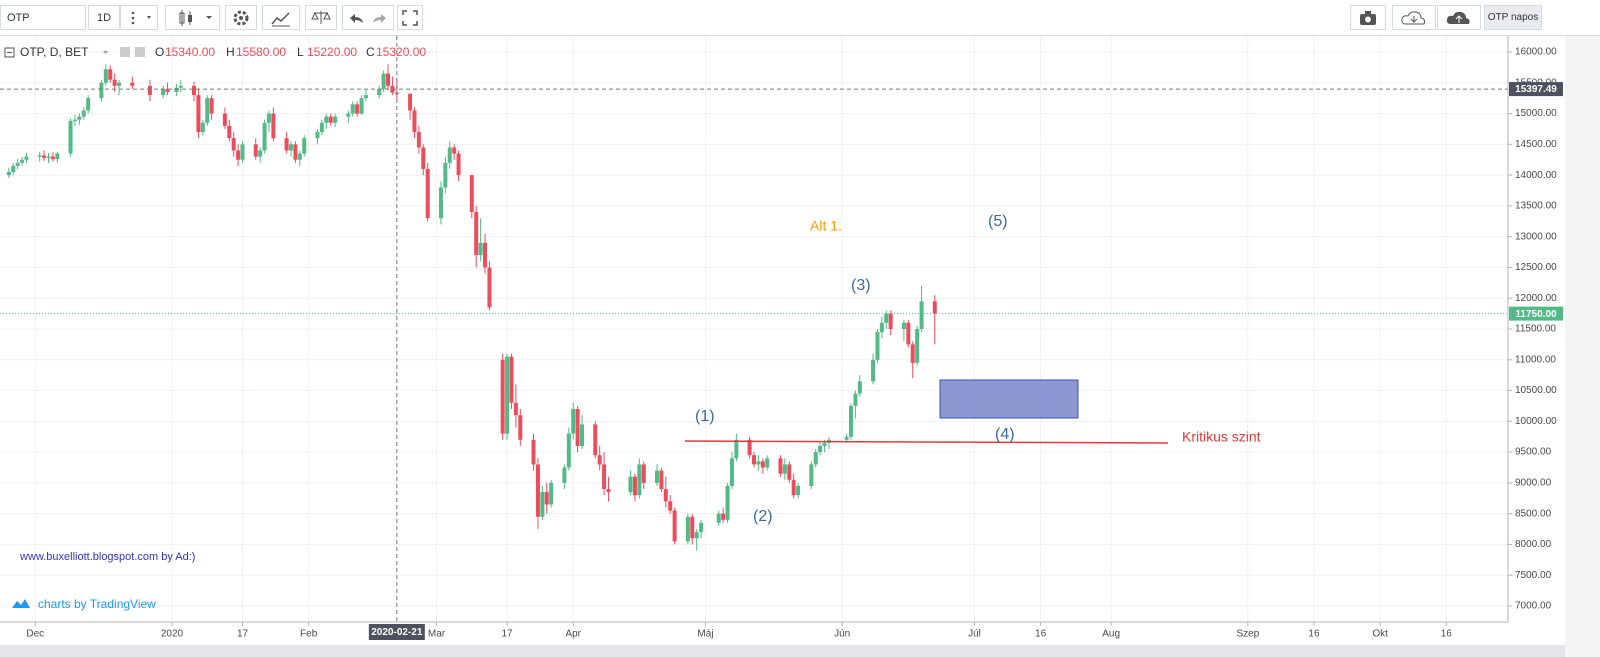  I want to click on last-price-label: 11750.00, so click(1536, 314).